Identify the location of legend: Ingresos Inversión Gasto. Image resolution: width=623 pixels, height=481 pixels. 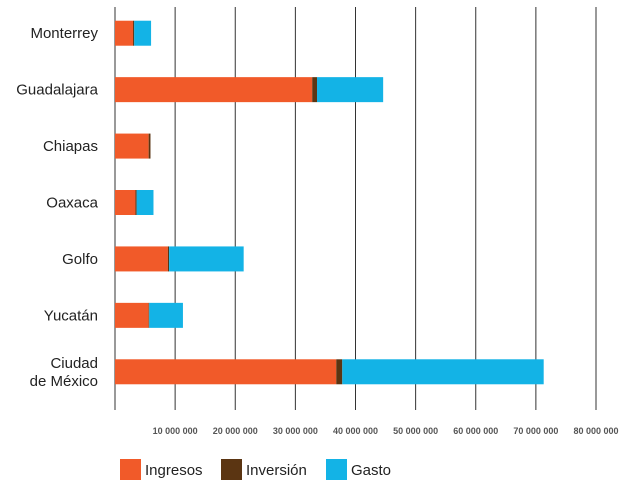
(255, 469).